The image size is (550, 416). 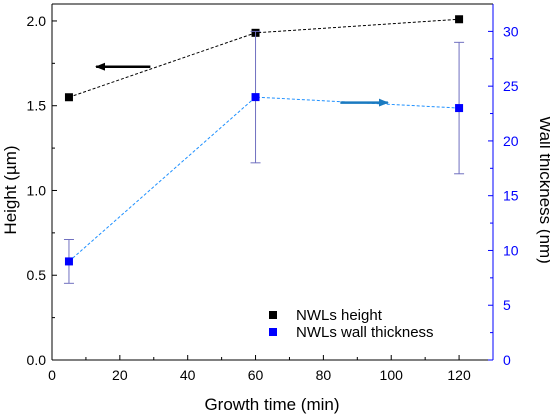 I want to click on right-y-tick-label: 30, so click(x=511, y=31).